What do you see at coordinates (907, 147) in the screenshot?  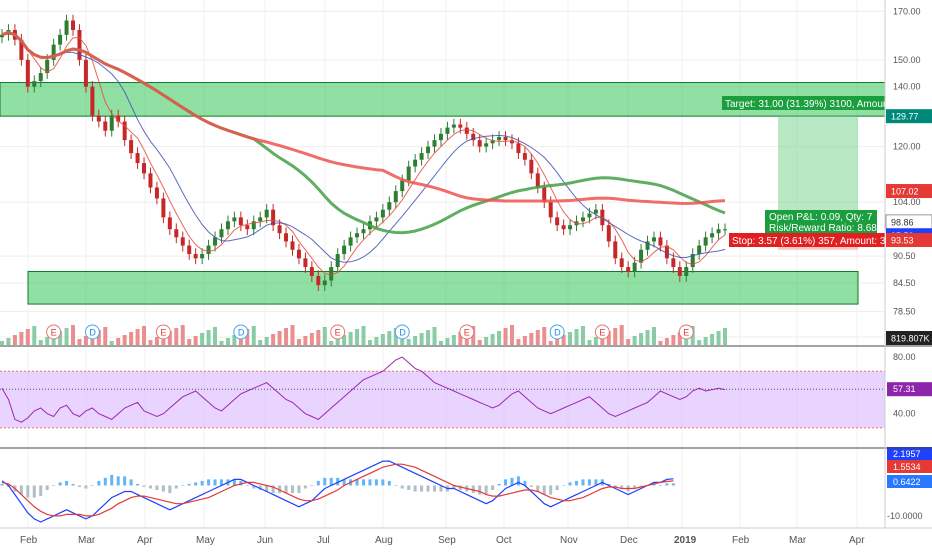 I see `price-tick-label: 120.00` at bounding box center [907, 147].